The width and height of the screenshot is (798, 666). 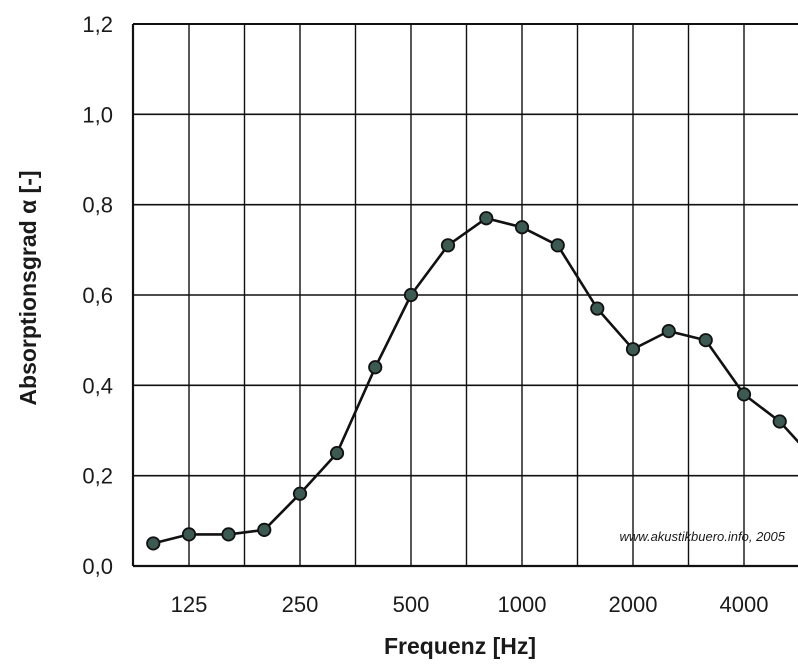 What do you see at coordinates (411, 604) in the screenshot?
I see `x-tick-label: 500` at bounding box center [411, 604].